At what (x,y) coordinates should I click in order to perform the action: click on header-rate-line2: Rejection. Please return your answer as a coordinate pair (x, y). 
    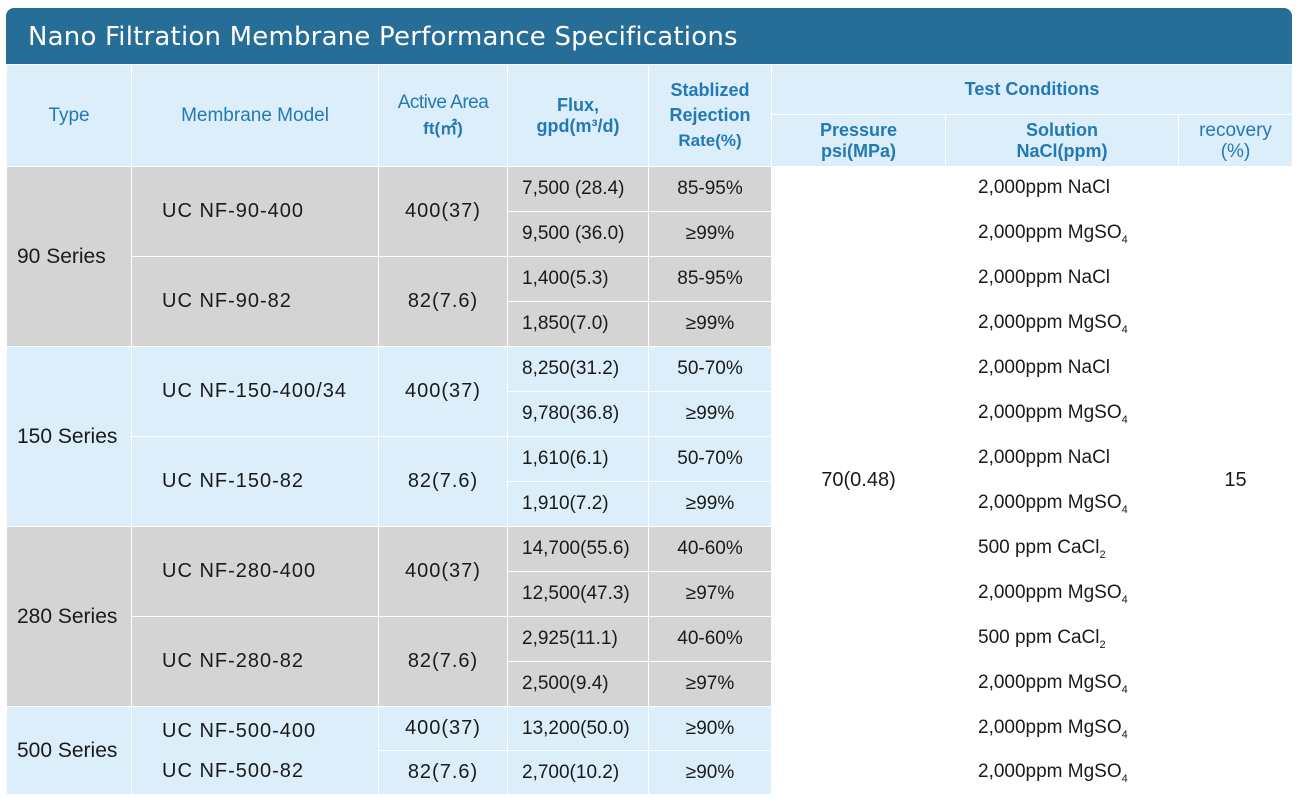
    Looking at the image, I should click on (710, 115).